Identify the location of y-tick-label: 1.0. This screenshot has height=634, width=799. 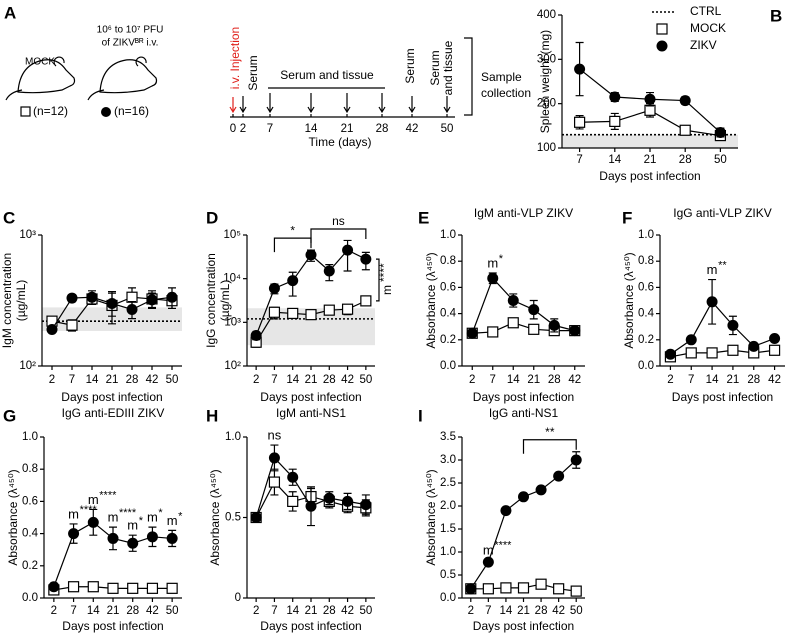
(233, 437).